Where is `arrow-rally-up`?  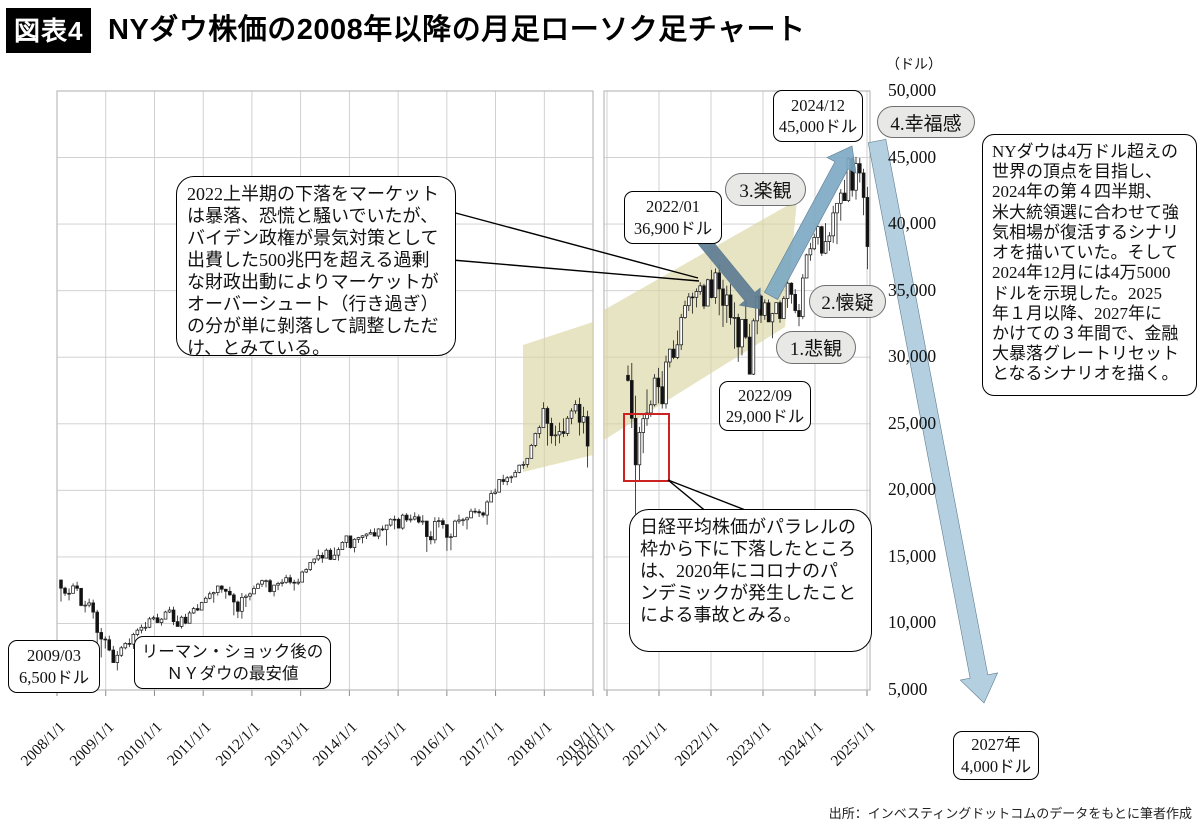 arrow-rally-up is located at coordinates (810, 222).